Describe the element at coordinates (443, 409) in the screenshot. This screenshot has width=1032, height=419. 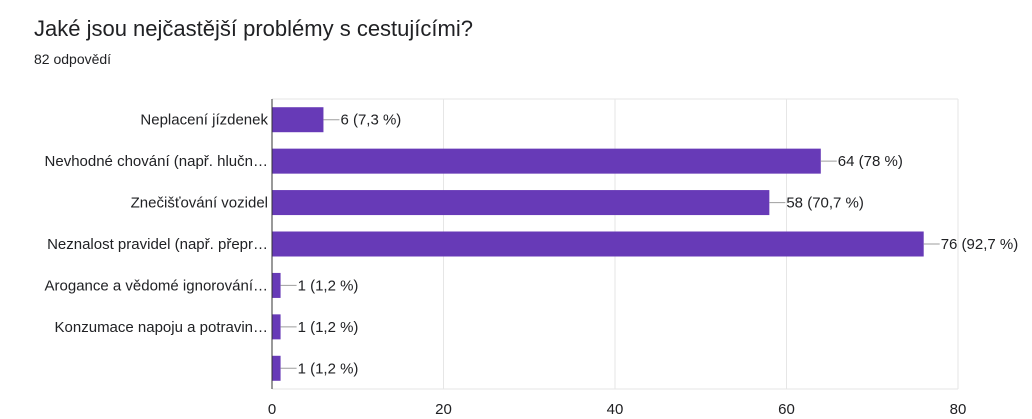
I see `x-tick-label: 20` at that location.